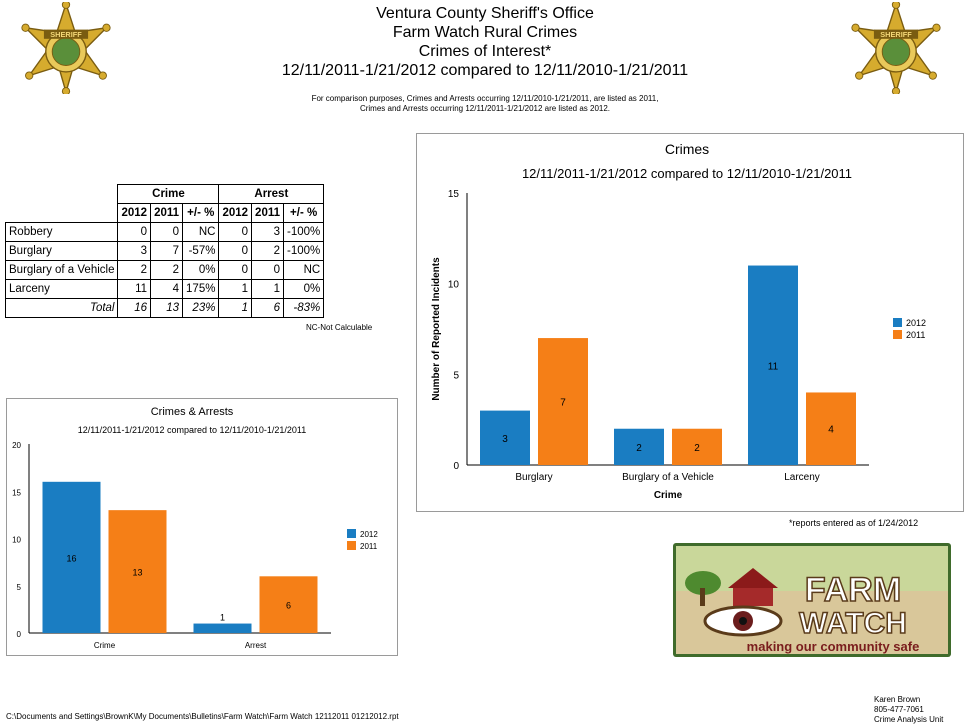  Describe the element at coordinates (533, 477) in the screenshot. I see `x-tick-label: Burglary` at that location.